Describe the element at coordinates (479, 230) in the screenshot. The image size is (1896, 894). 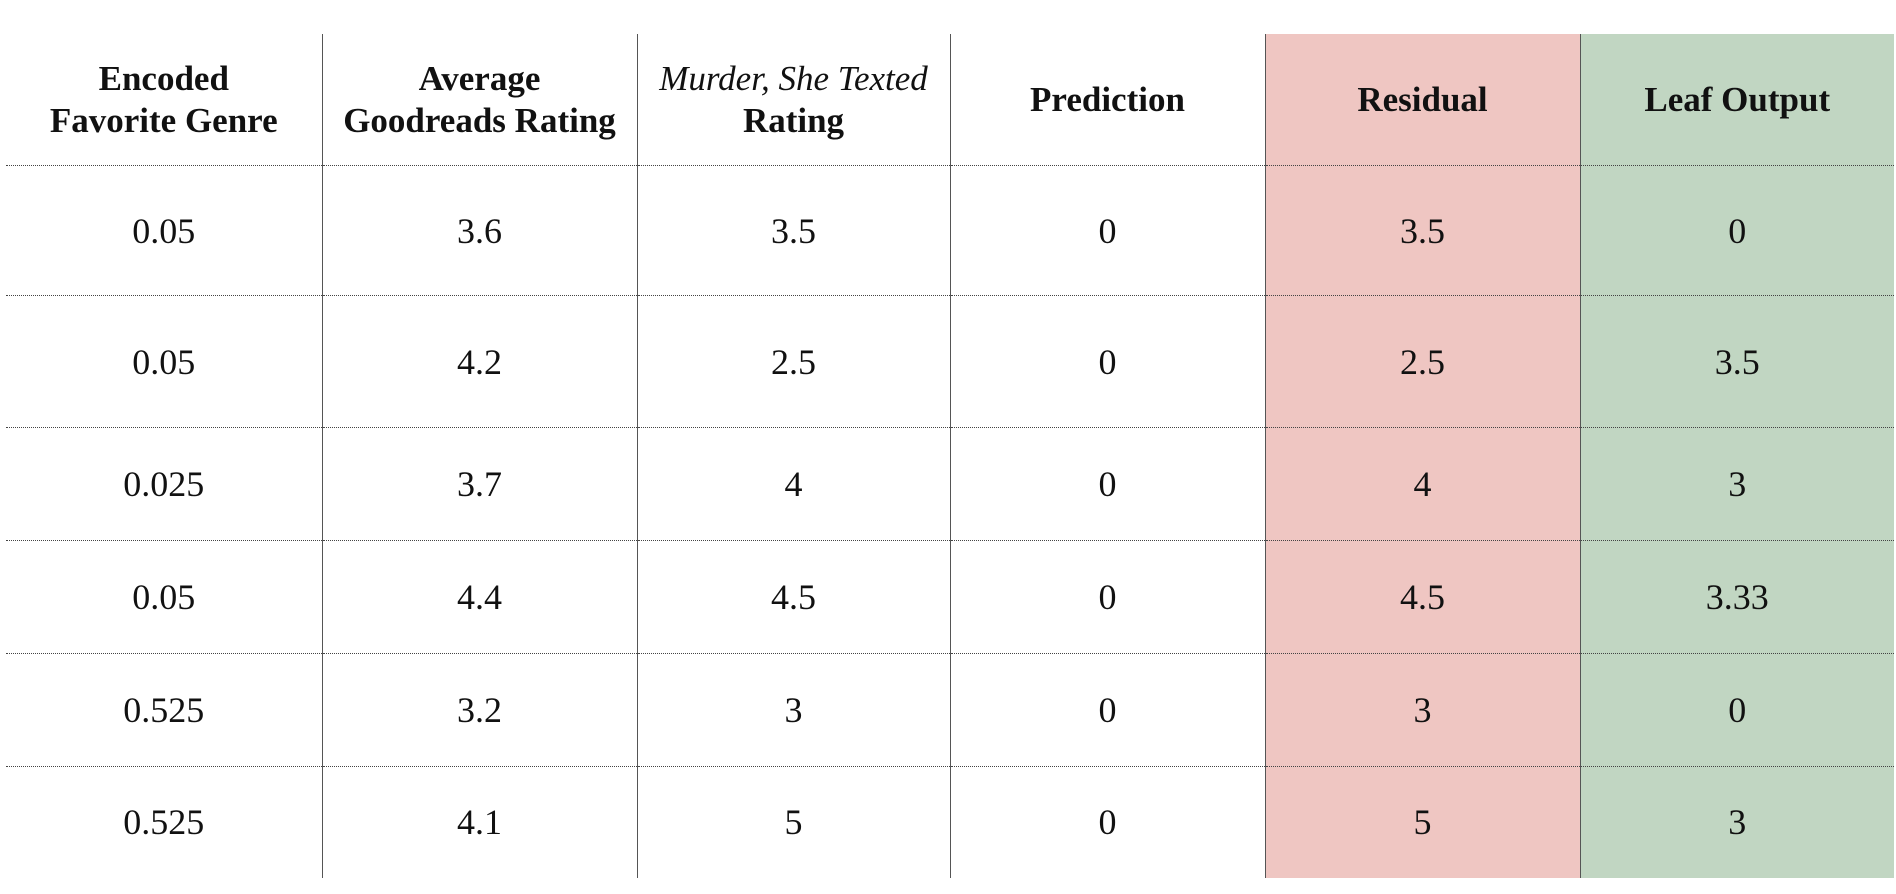
I see `table-cell: 3.6` at that location.